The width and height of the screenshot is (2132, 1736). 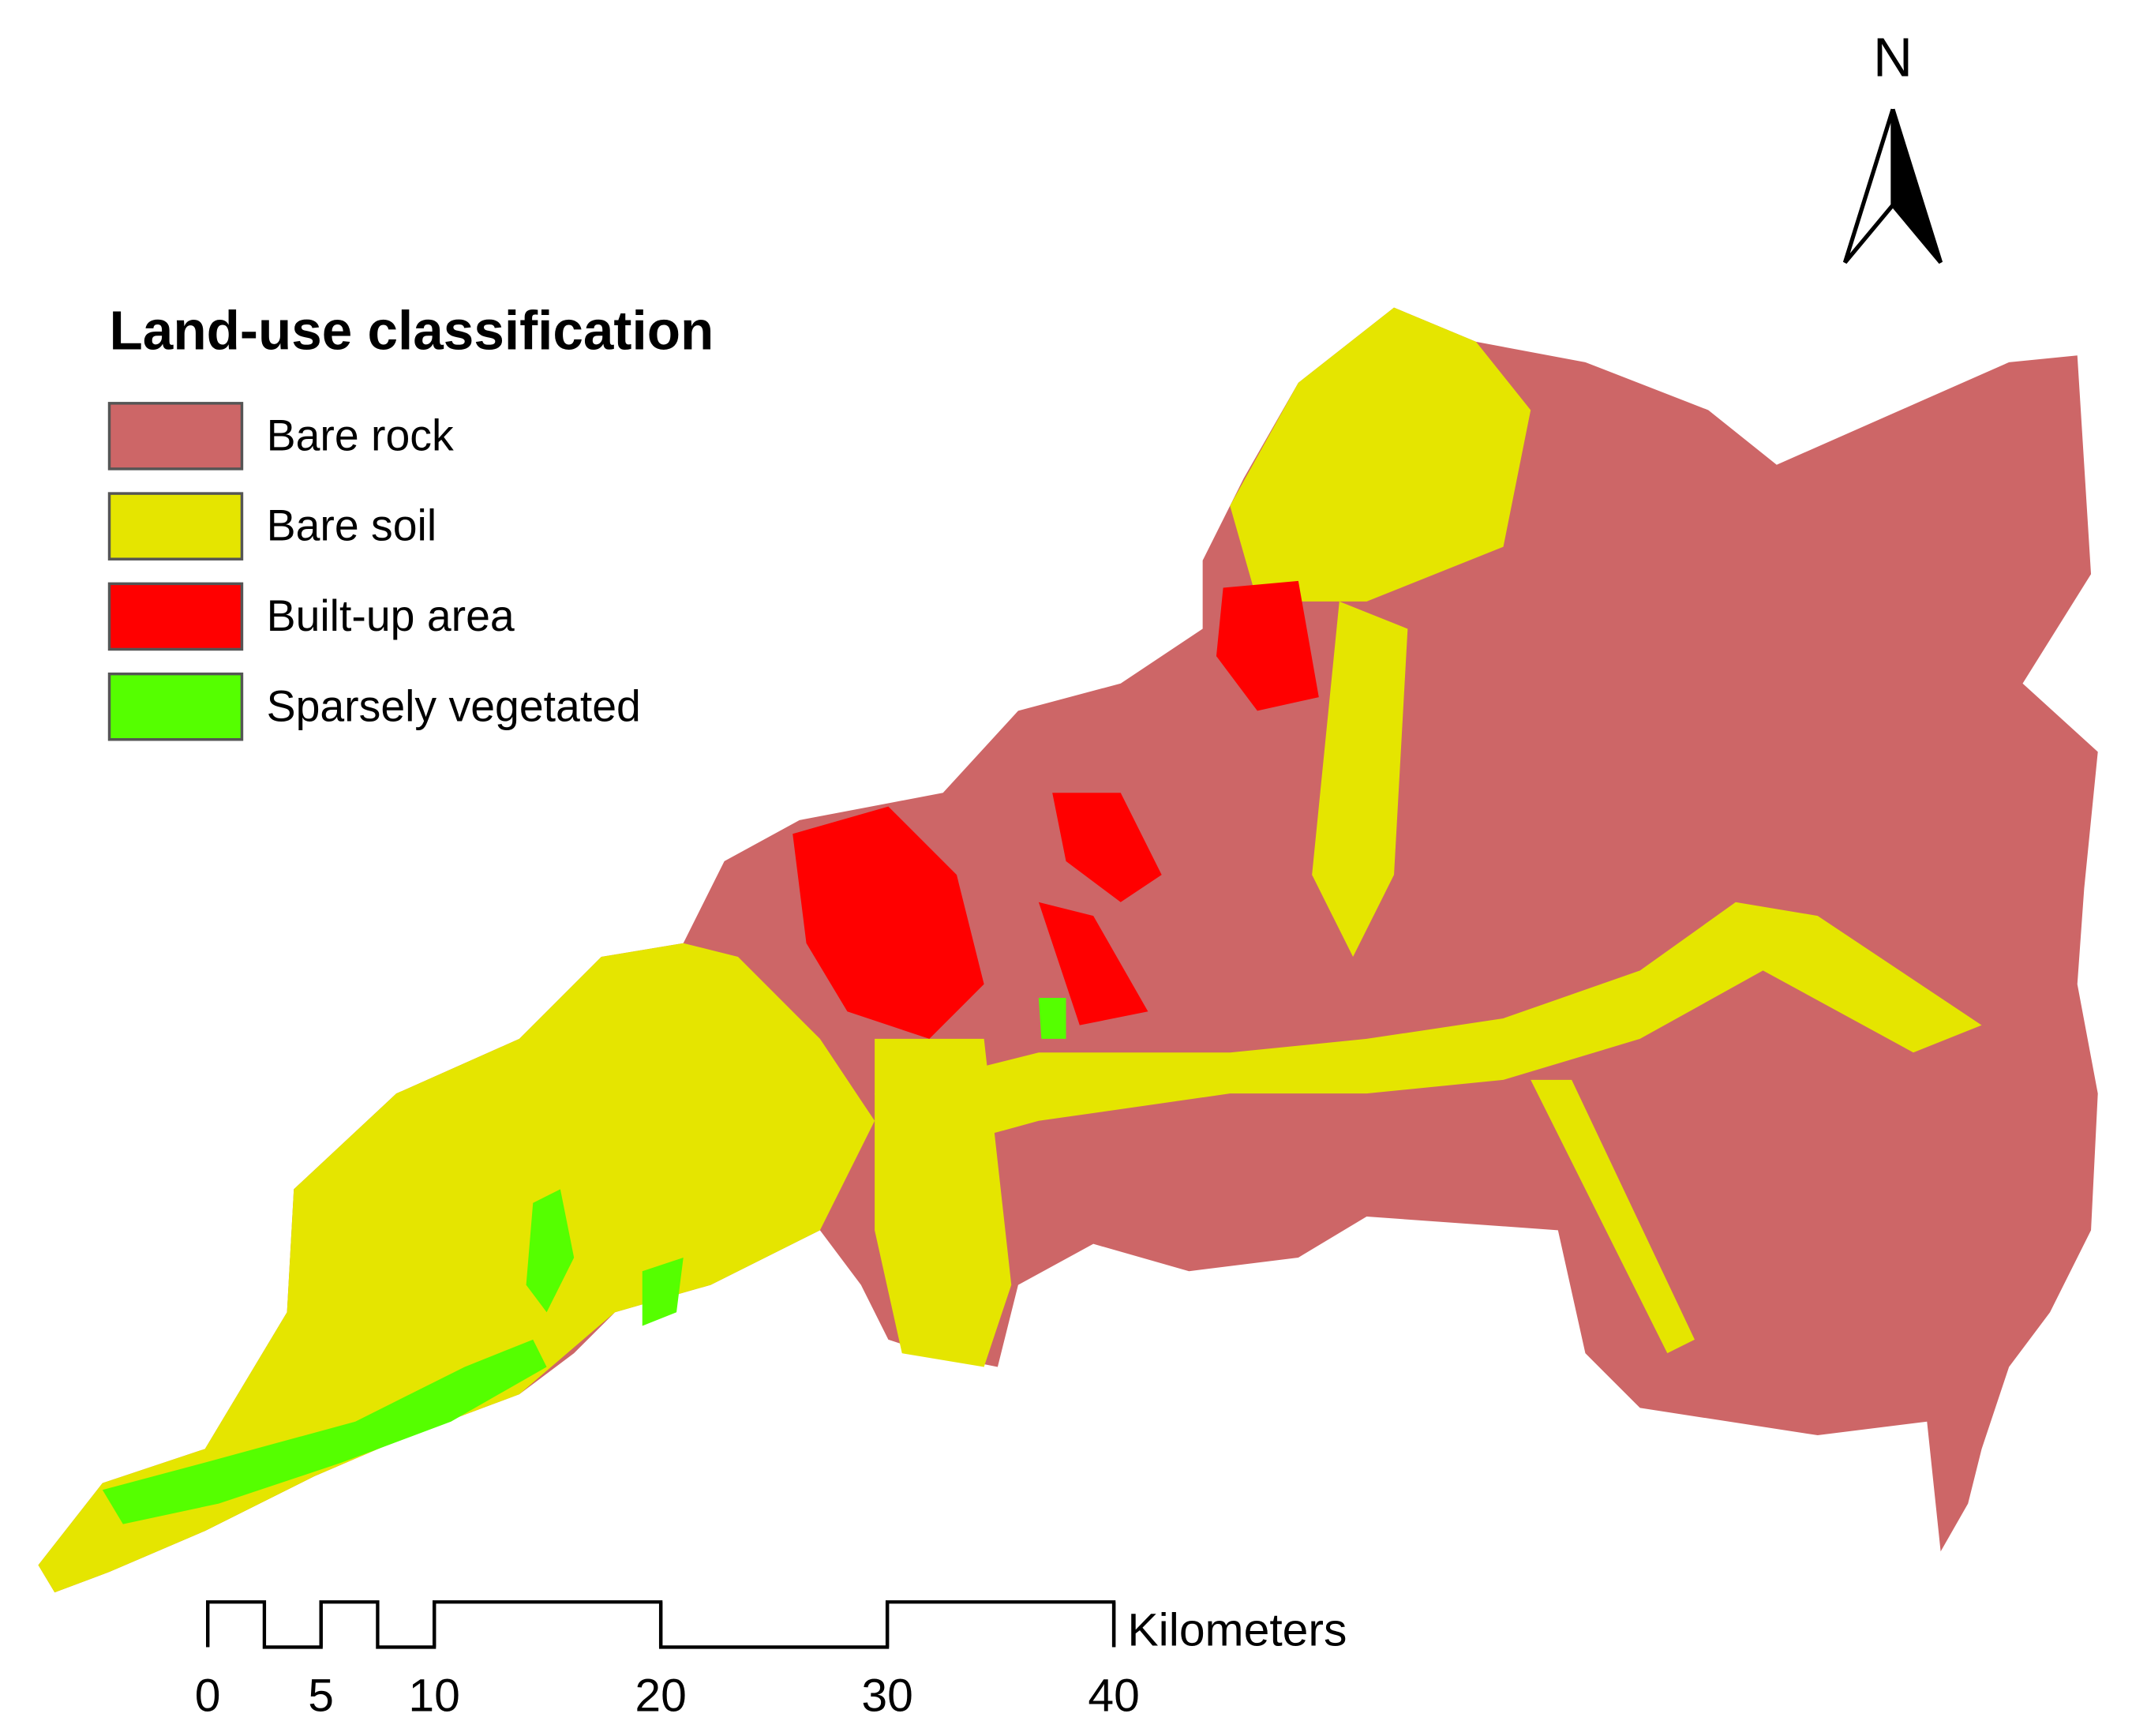 I want to click on built-up-north, so click(x=1267, y=645).